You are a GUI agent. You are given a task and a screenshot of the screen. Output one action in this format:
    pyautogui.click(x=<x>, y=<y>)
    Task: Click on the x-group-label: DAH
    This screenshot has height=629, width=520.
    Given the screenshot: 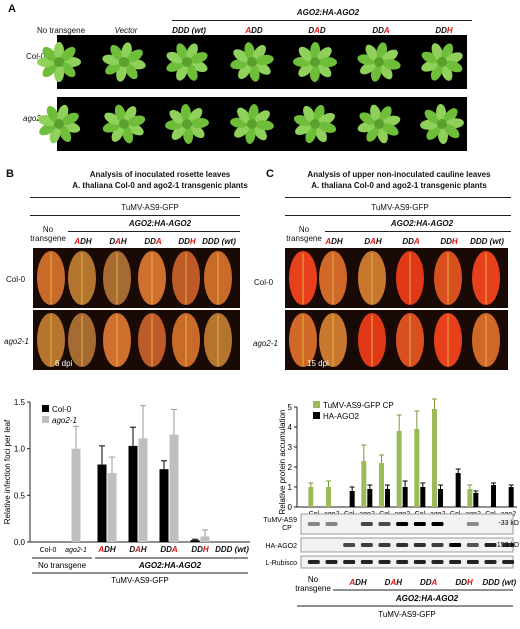 What is the action you would take?
    pyautogui.click(x=138, y=549)
    